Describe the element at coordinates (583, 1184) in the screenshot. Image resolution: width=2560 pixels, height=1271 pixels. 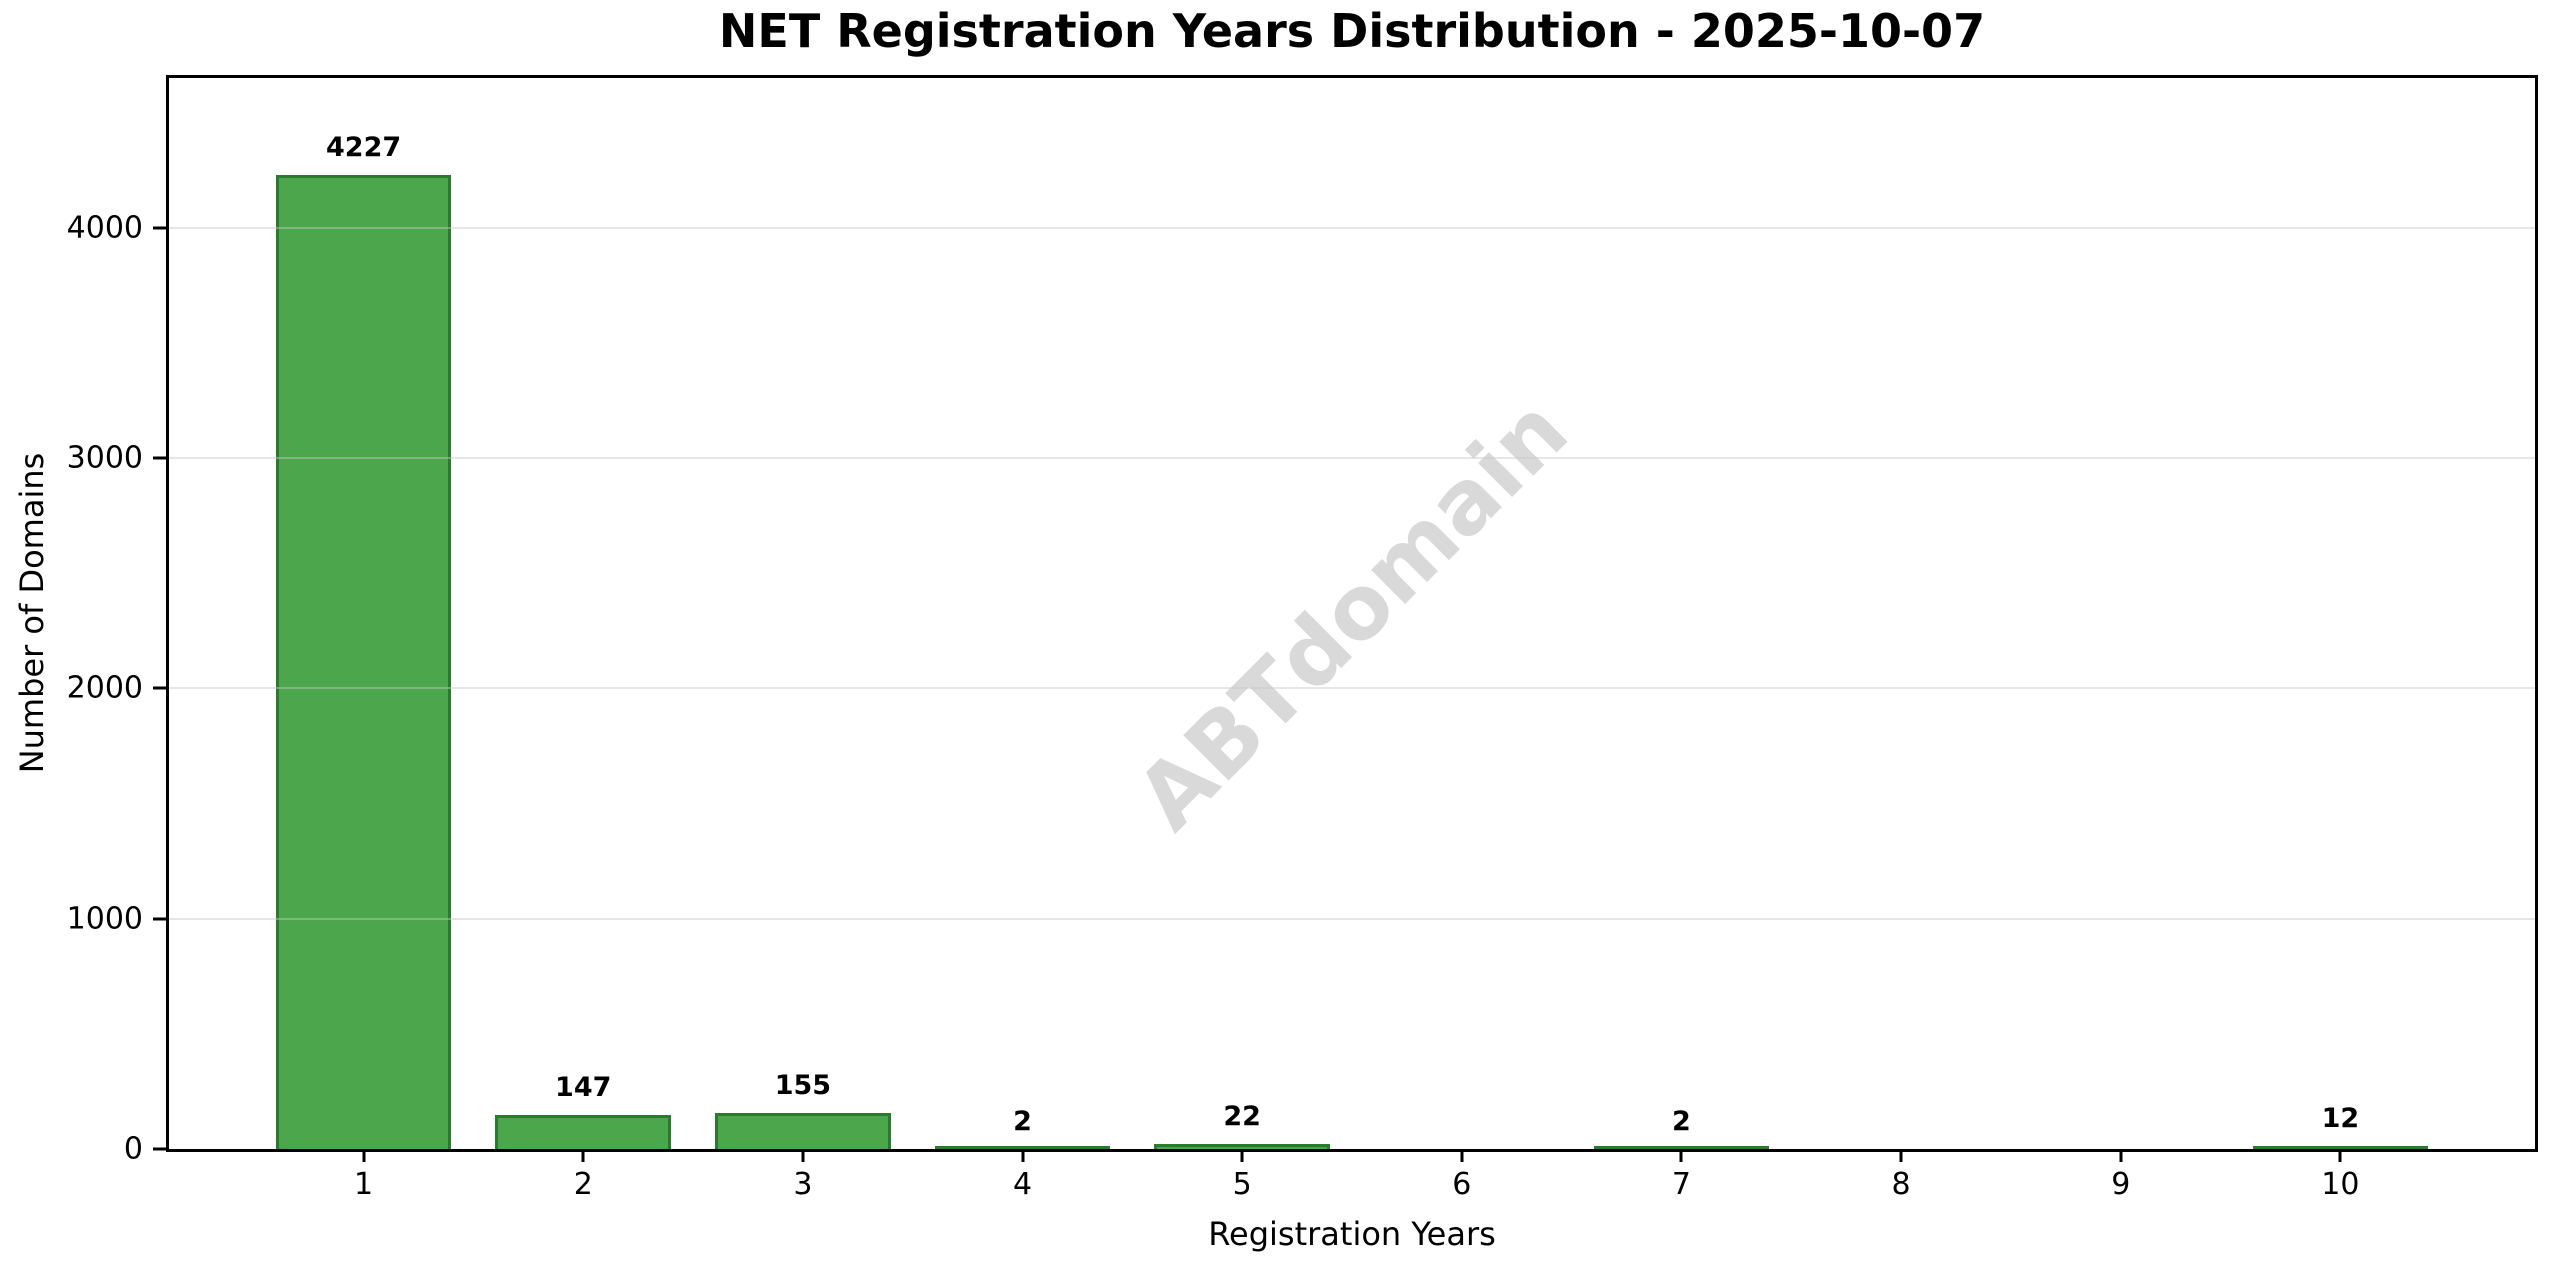
I see `x-tick-label-2: 2` at that location.